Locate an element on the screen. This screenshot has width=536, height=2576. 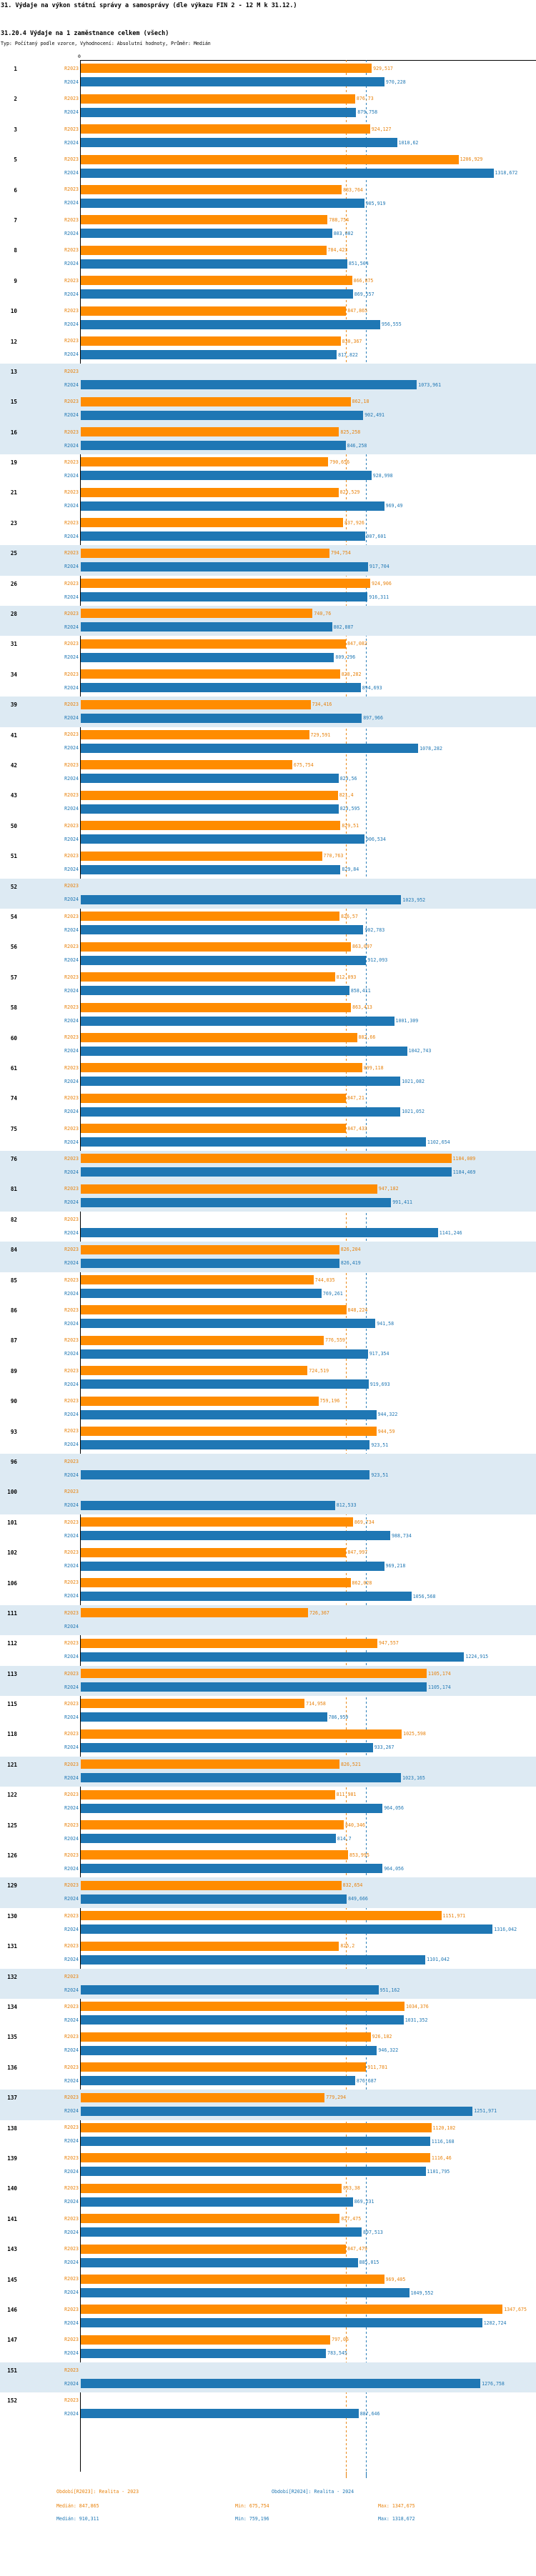
row-index-label: 132 is located at coordinates (12, 1976).